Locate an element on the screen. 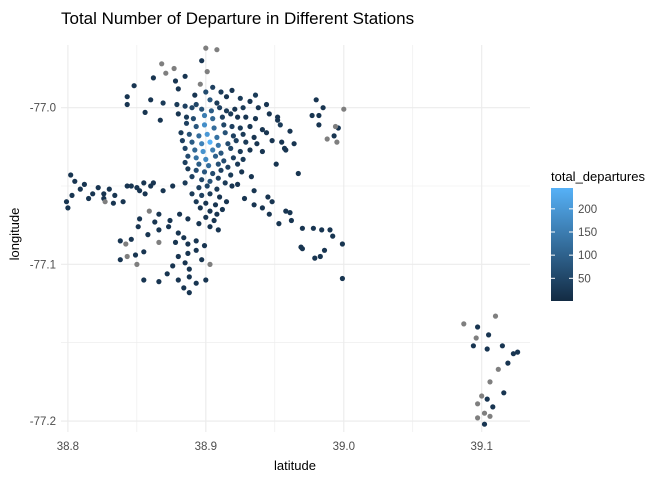  legend-ticks: 50 100 150 200 is located at coordinates (574, 244).